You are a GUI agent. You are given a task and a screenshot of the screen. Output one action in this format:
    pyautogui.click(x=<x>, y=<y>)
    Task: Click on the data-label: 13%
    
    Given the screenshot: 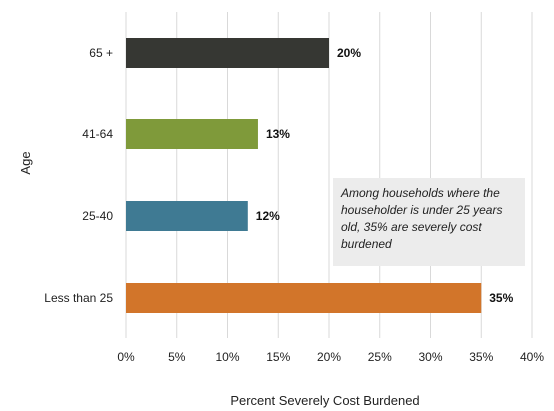 What is the action you would take?
    pyautogui.click(x=278, y=134)
    